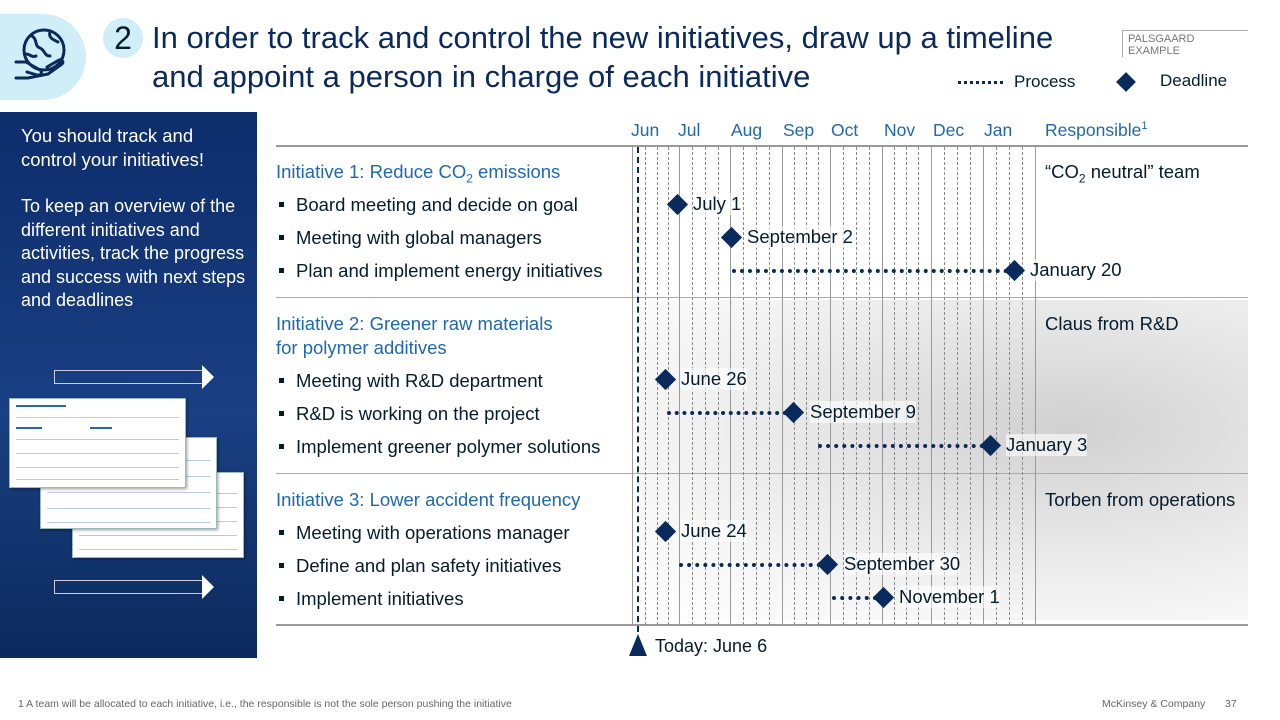 This screenshot has width=1280, height=720. Describe the element at coordinates (429, 565) in the screenshot. I see `task-label: Define and plan safety initiatives` at that location.